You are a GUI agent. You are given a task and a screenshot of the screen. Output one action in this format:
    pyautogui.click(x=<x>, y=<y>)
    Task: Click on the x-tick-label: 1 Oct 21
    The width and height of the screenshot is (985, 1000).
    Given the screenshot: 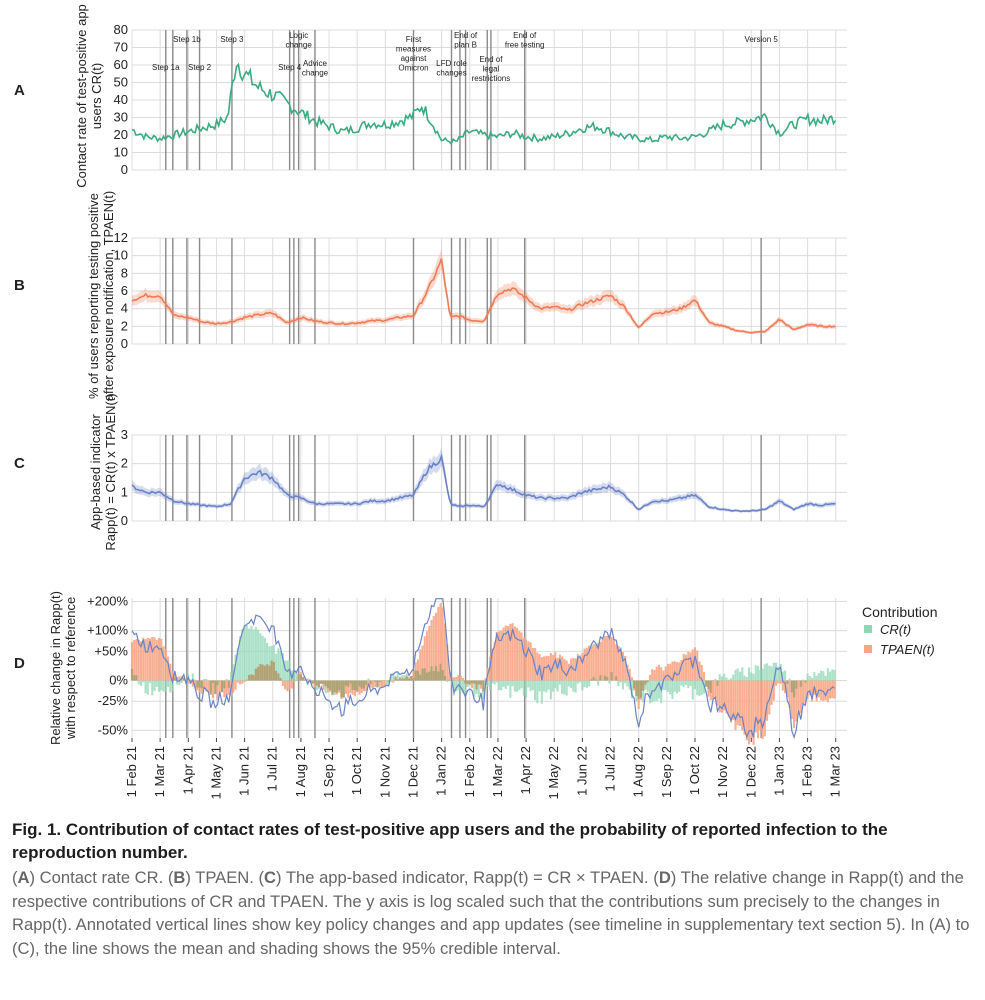 What is the action you would take?
    pyautogui.click(x=356, y=770)
    